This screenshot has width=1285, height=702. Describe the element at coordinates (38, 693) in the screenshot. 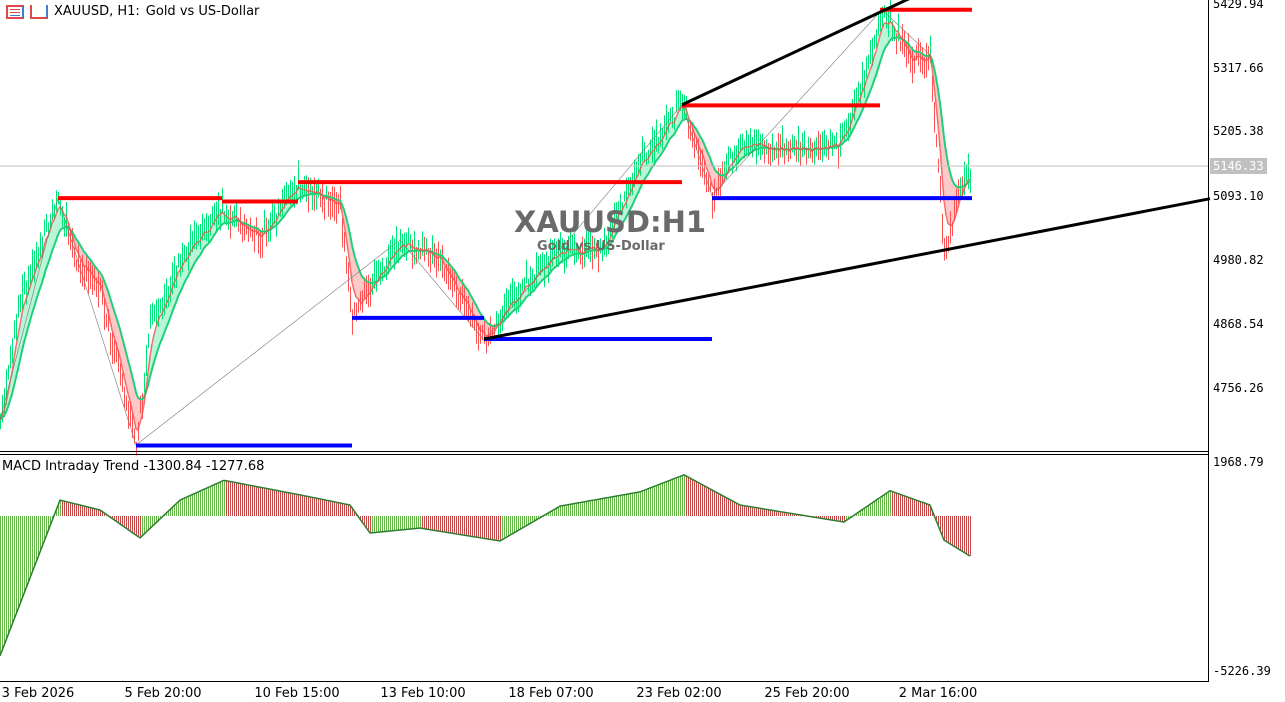

I see `time-tick: 3 Feb 2026` at that location.